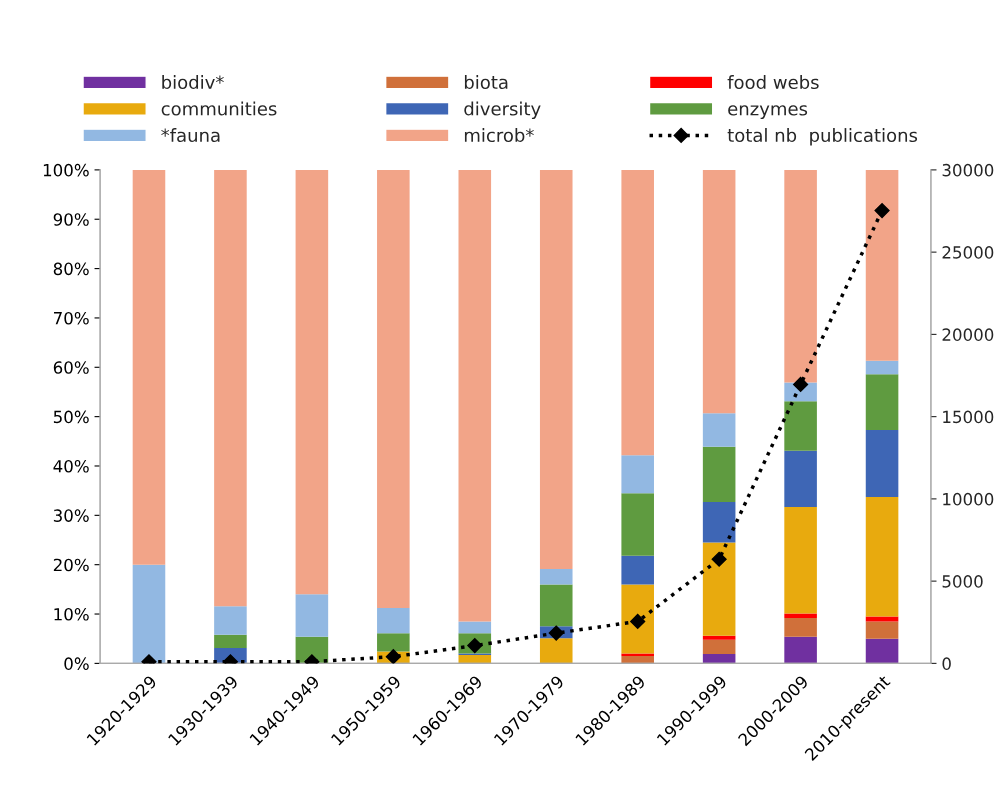 Image resolution: width=1001 pixels, height=809 pixels. What do you see at coordinates (76, 663) in the screenshot?
I see `y-tick-label: 0%` at bounding box center [76, 663].